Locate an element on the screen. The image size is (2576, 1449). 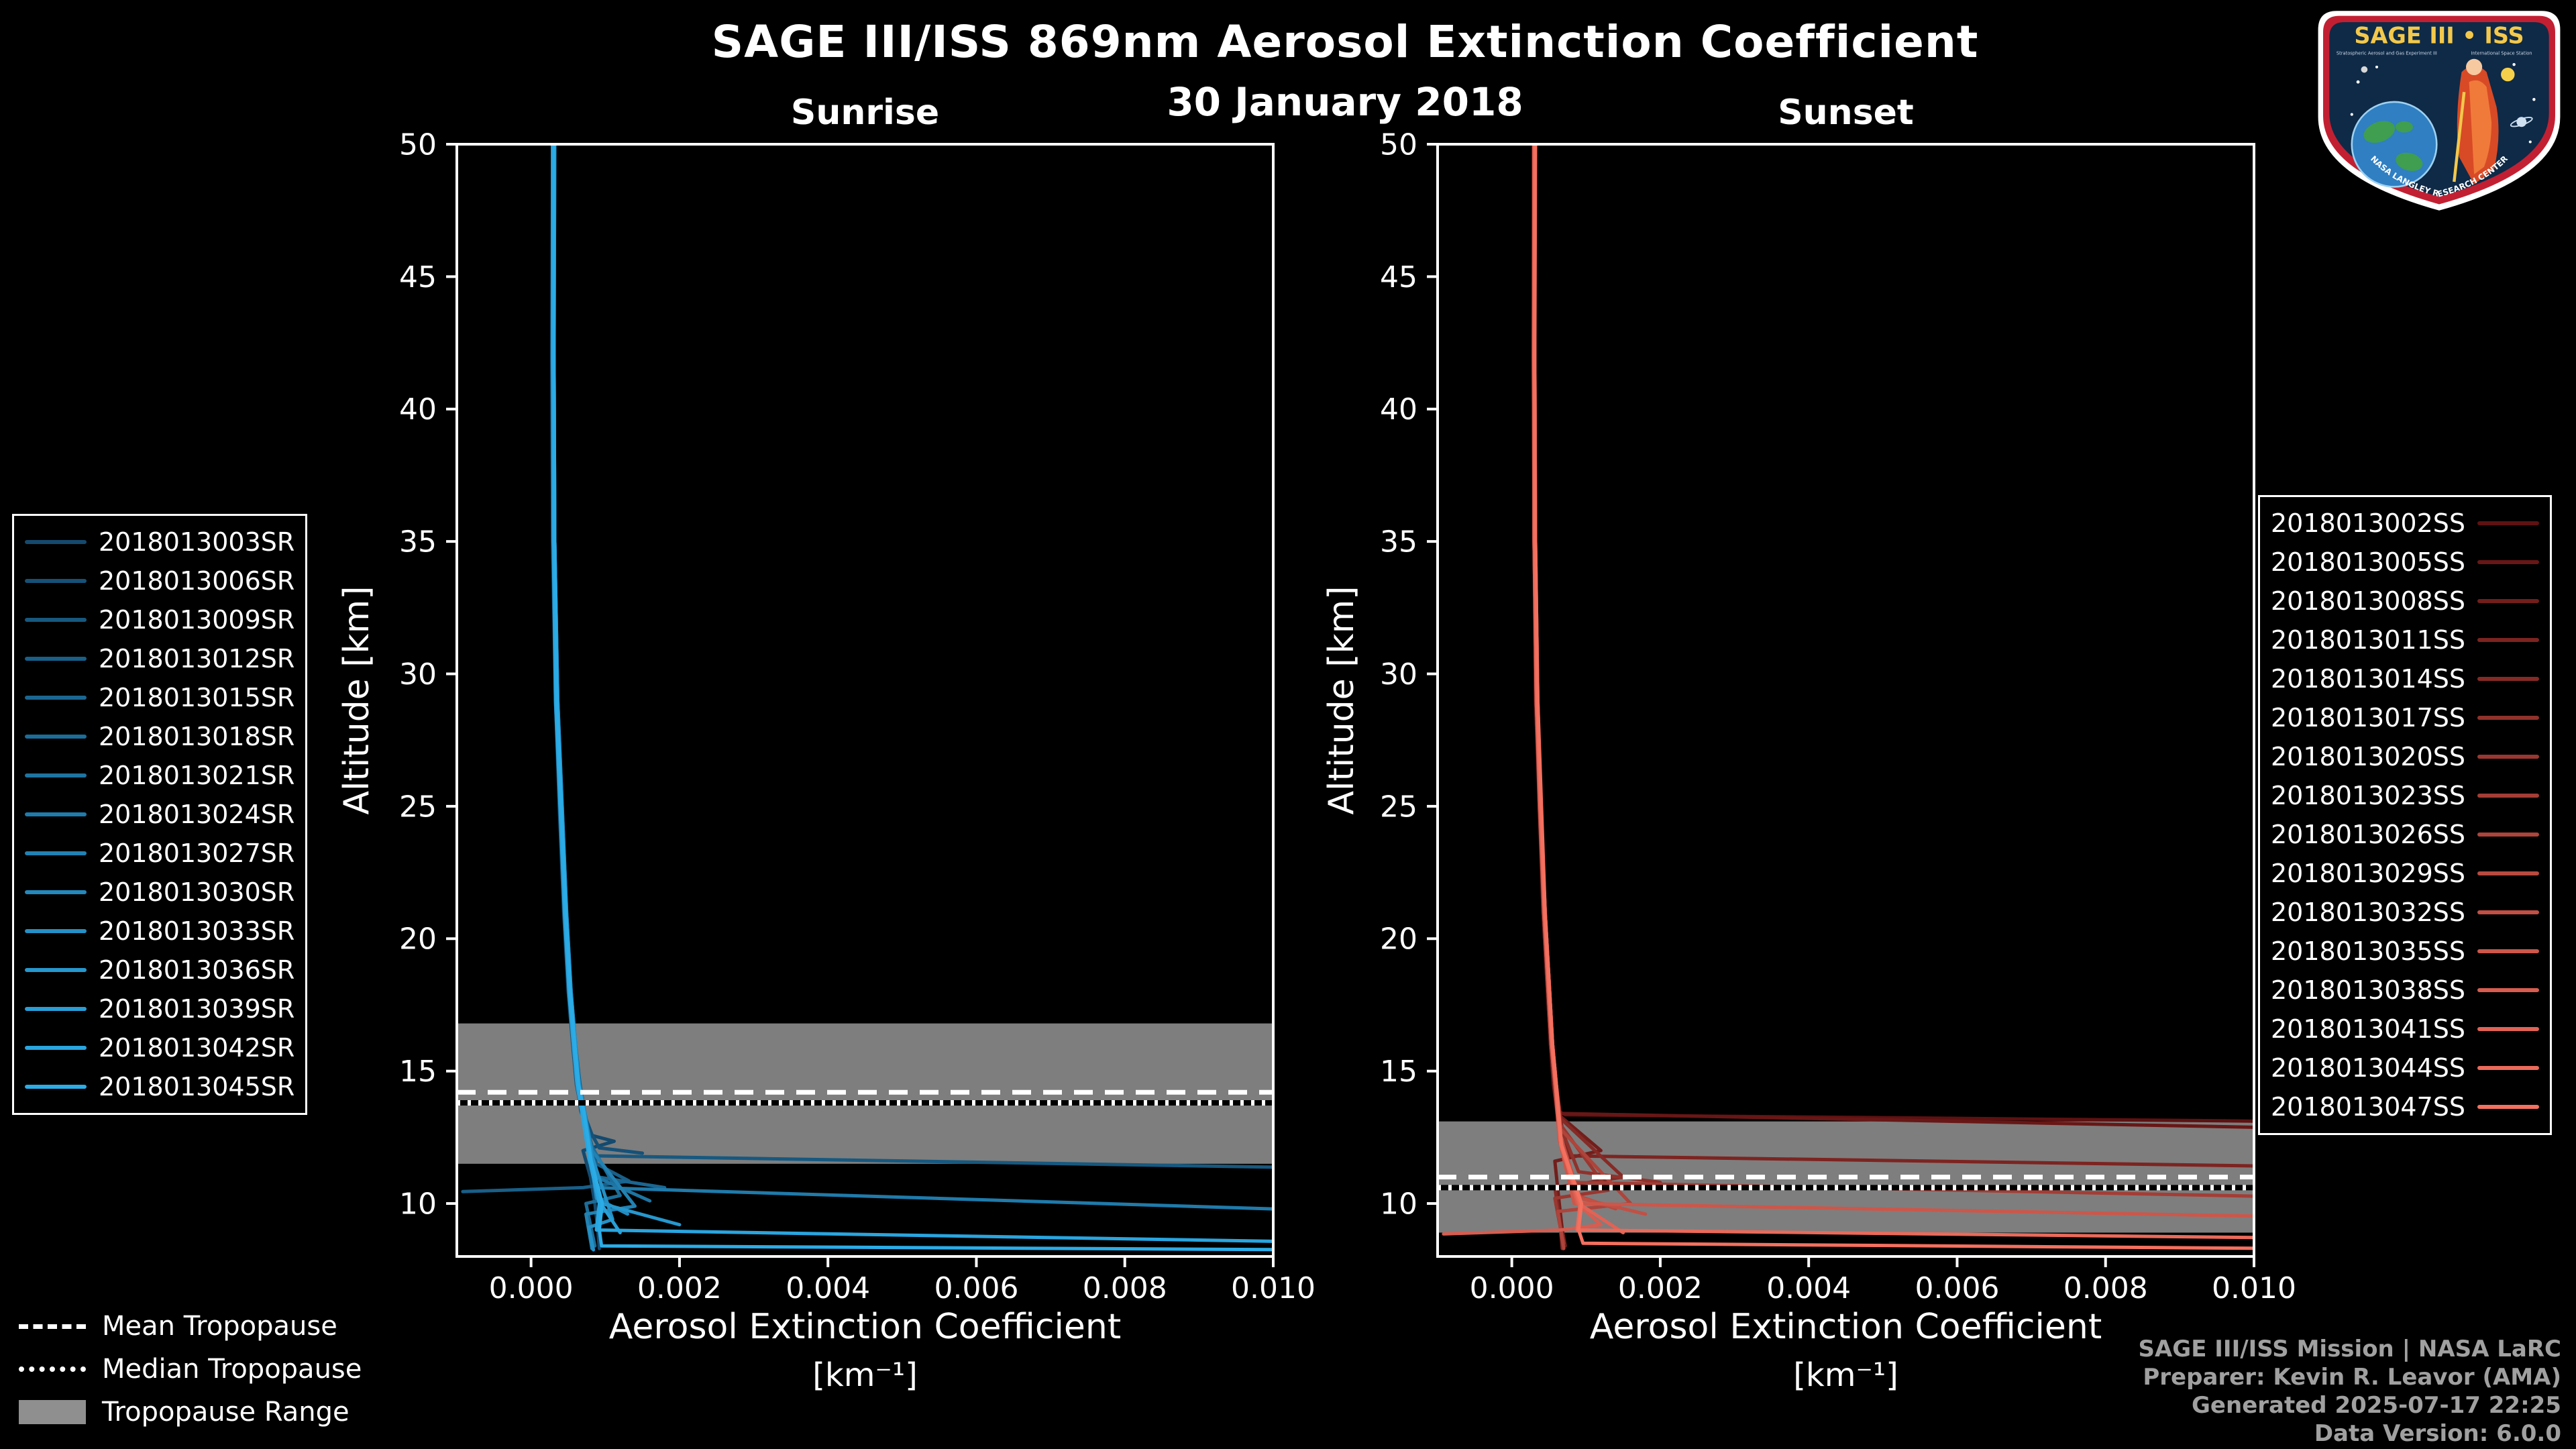
y-tick-label: 40 is located at coordinates (418, 409).